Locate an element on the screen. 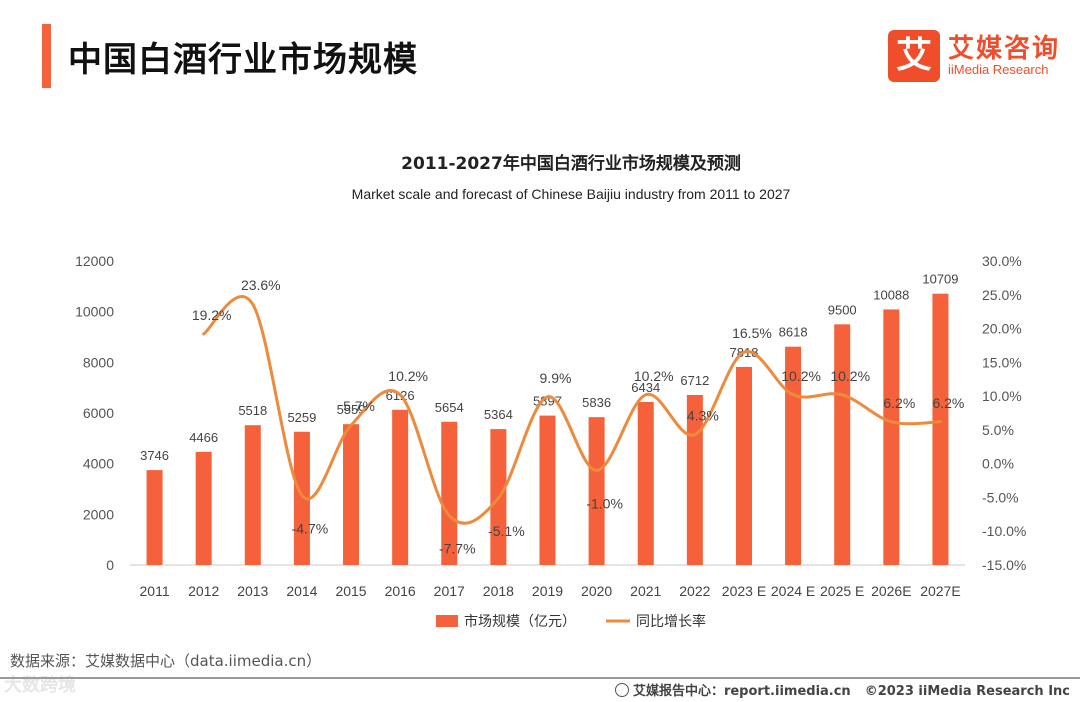 The image size is (1080, 702). x-axis-tick-label: 2027E is located at coordinates (940, 591).